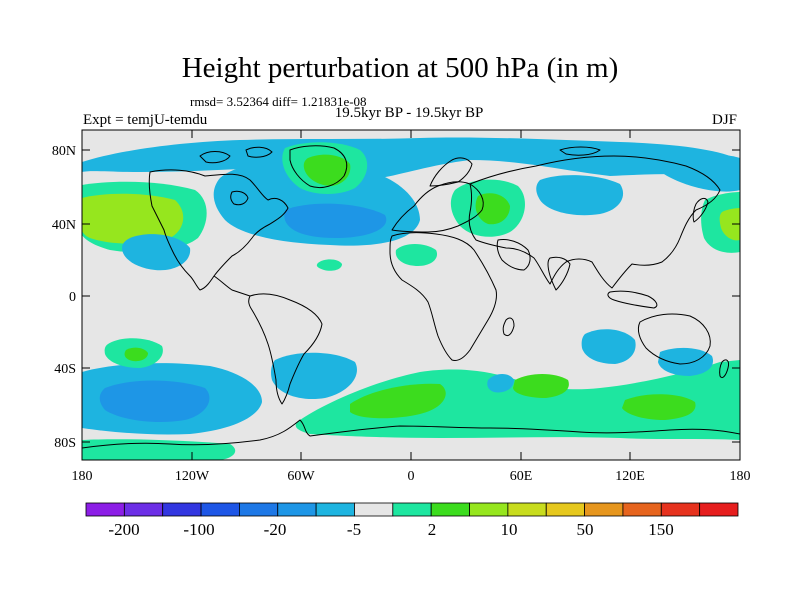  Describe the element at coordinates (432, 529) in the screenshot. I see `colorbar-label: 2` at that location.